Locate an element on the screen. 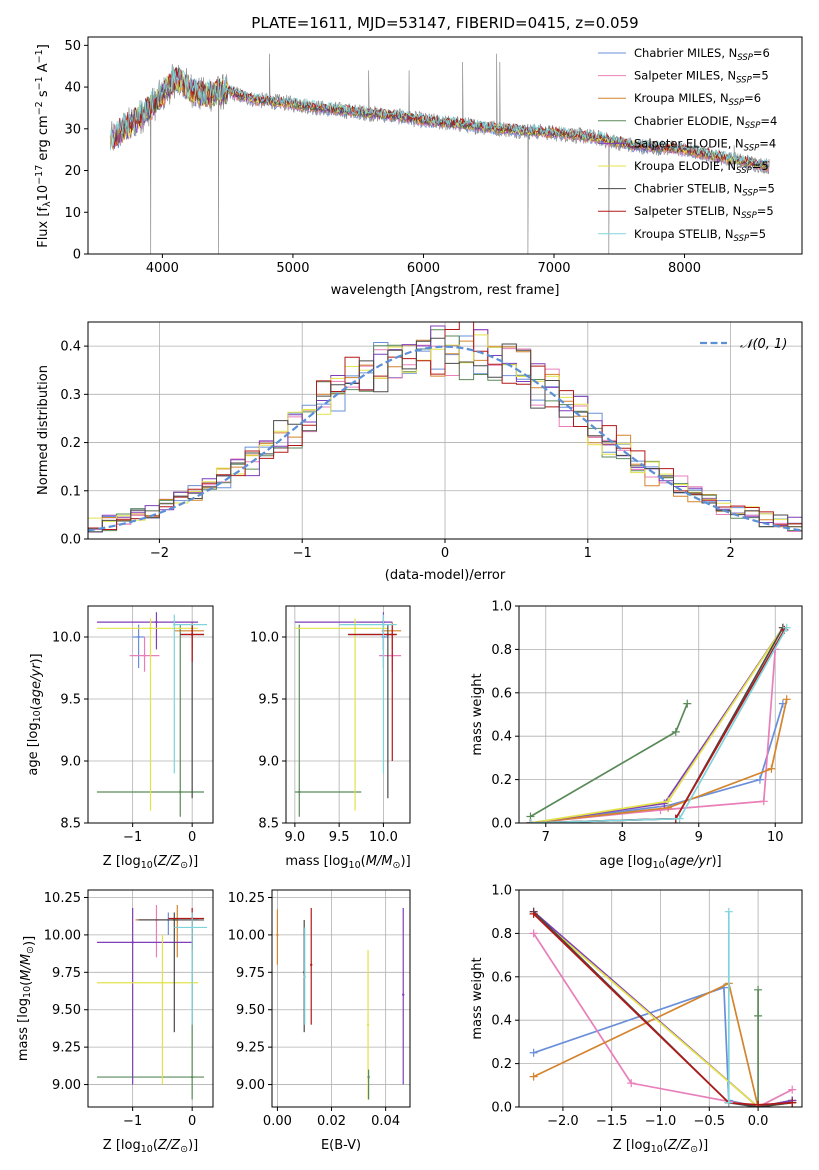 This screenshot has width=819, height=1170. label-part: erg cm is located at coordinates (43, 139).